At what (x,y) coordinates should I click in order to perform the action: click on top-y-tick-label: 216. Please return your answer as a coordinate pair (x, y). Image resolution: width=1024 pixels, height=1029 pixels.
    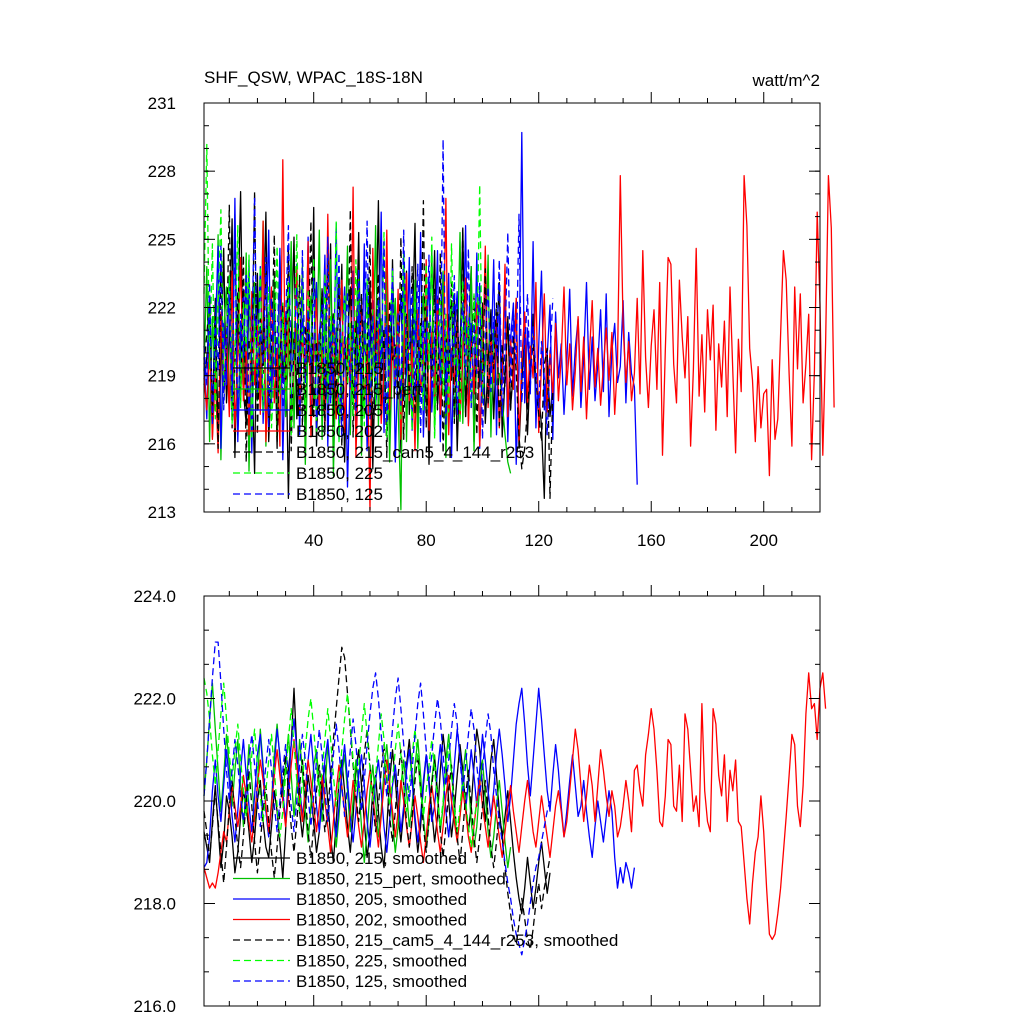
    Looking at the image, I should click on (162, 444).